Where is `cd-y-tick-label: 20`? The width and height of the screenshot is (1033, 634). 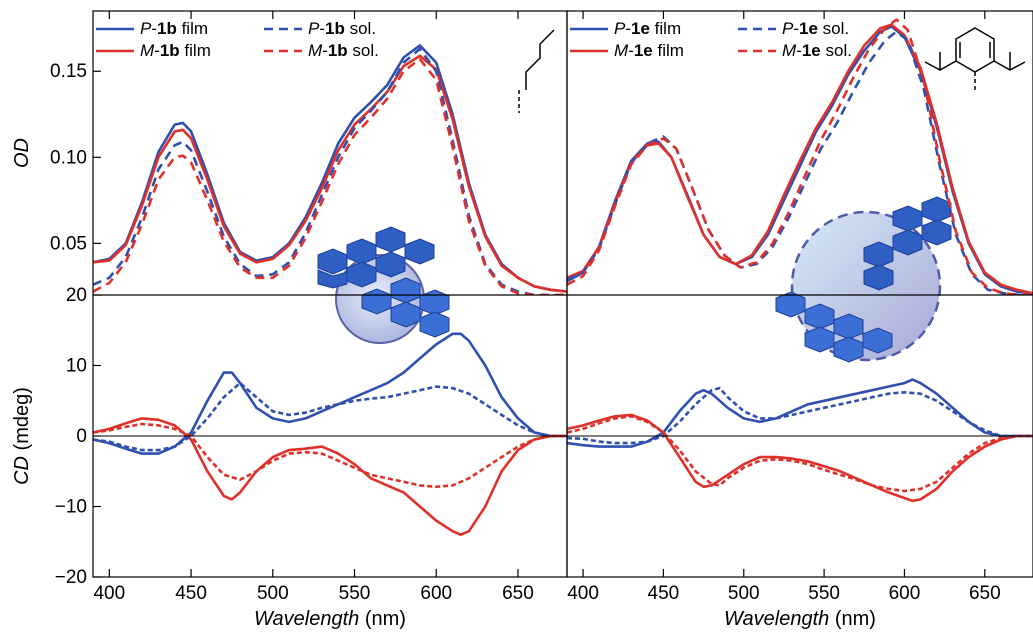 cd-y-tick-label: 20 is located at coordinates (76, 295).